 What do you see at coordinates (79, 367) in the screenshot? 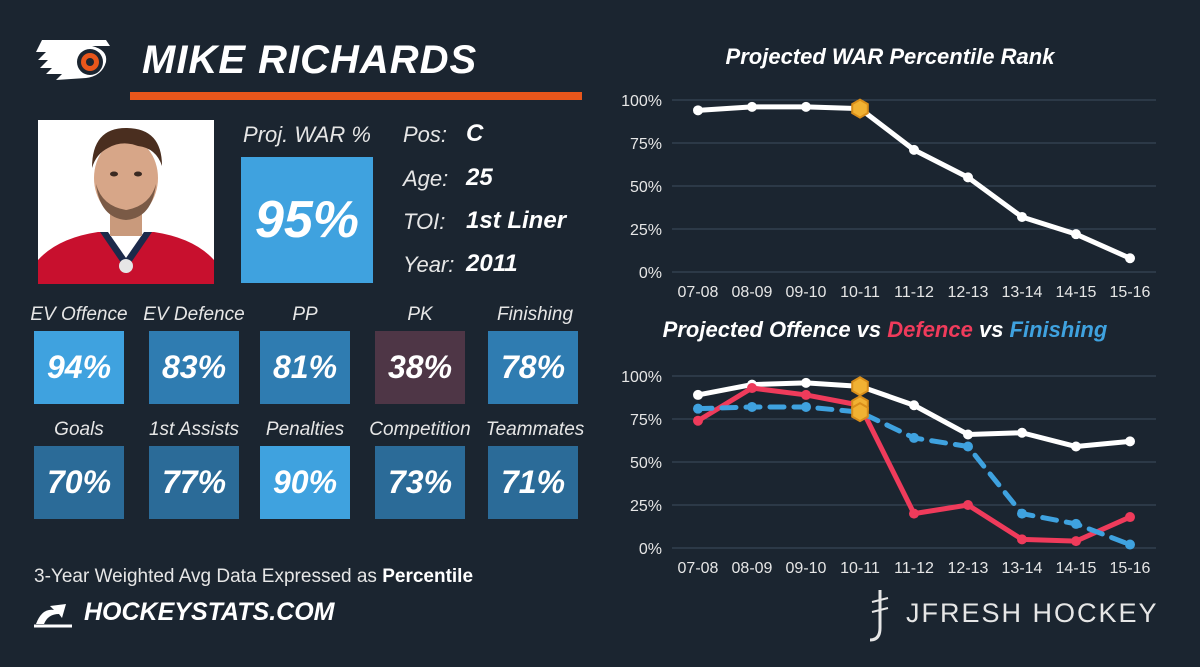
I see `tile-ev-offence: 94%` at bounding box center [79, 367].